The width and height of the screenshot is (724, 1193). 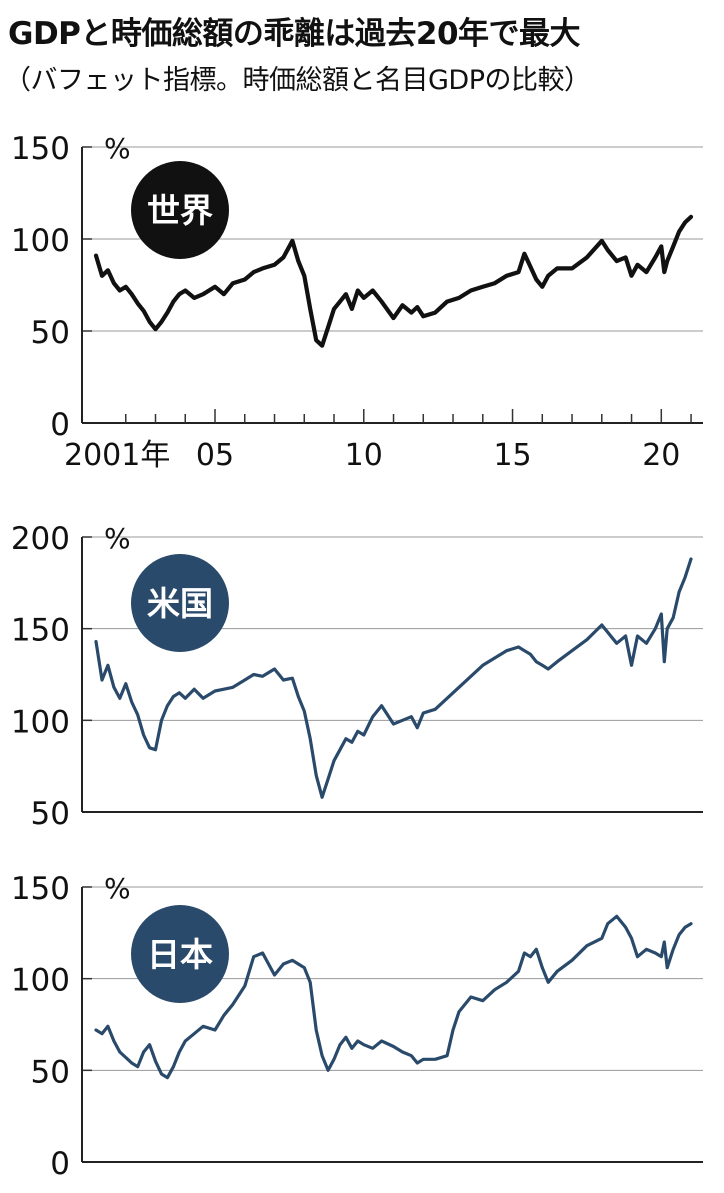 I want to click on badge-label: 米国, so click(x=180, y=603).